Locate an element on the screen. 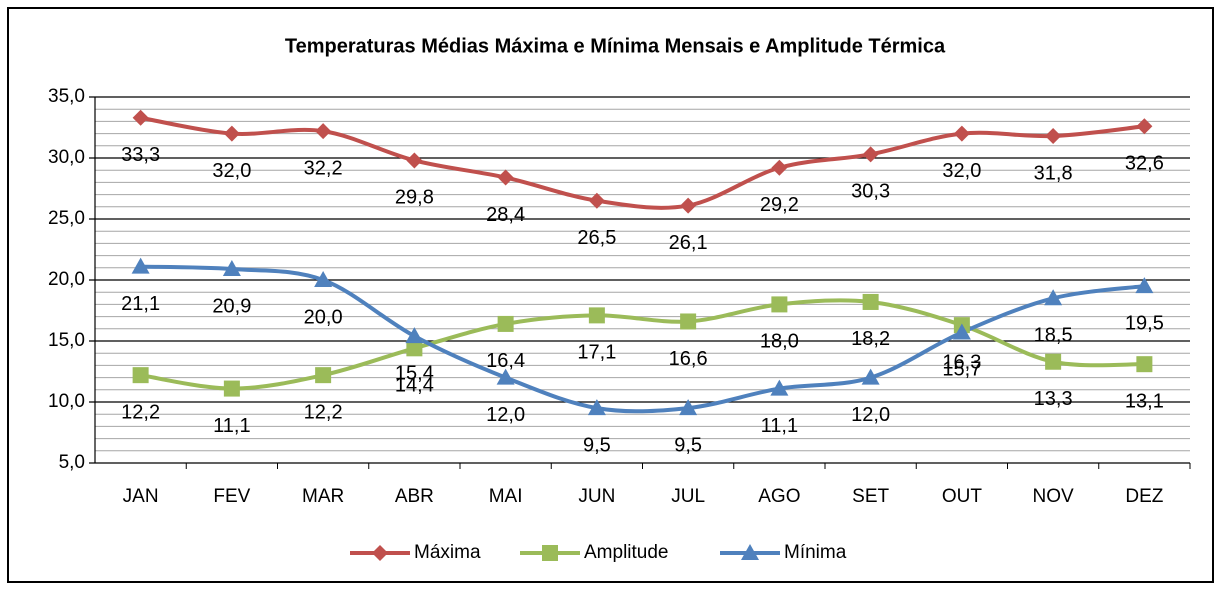 The image size is (1221, 595). data-label: 26,1 is located at coordinates (688, 243).